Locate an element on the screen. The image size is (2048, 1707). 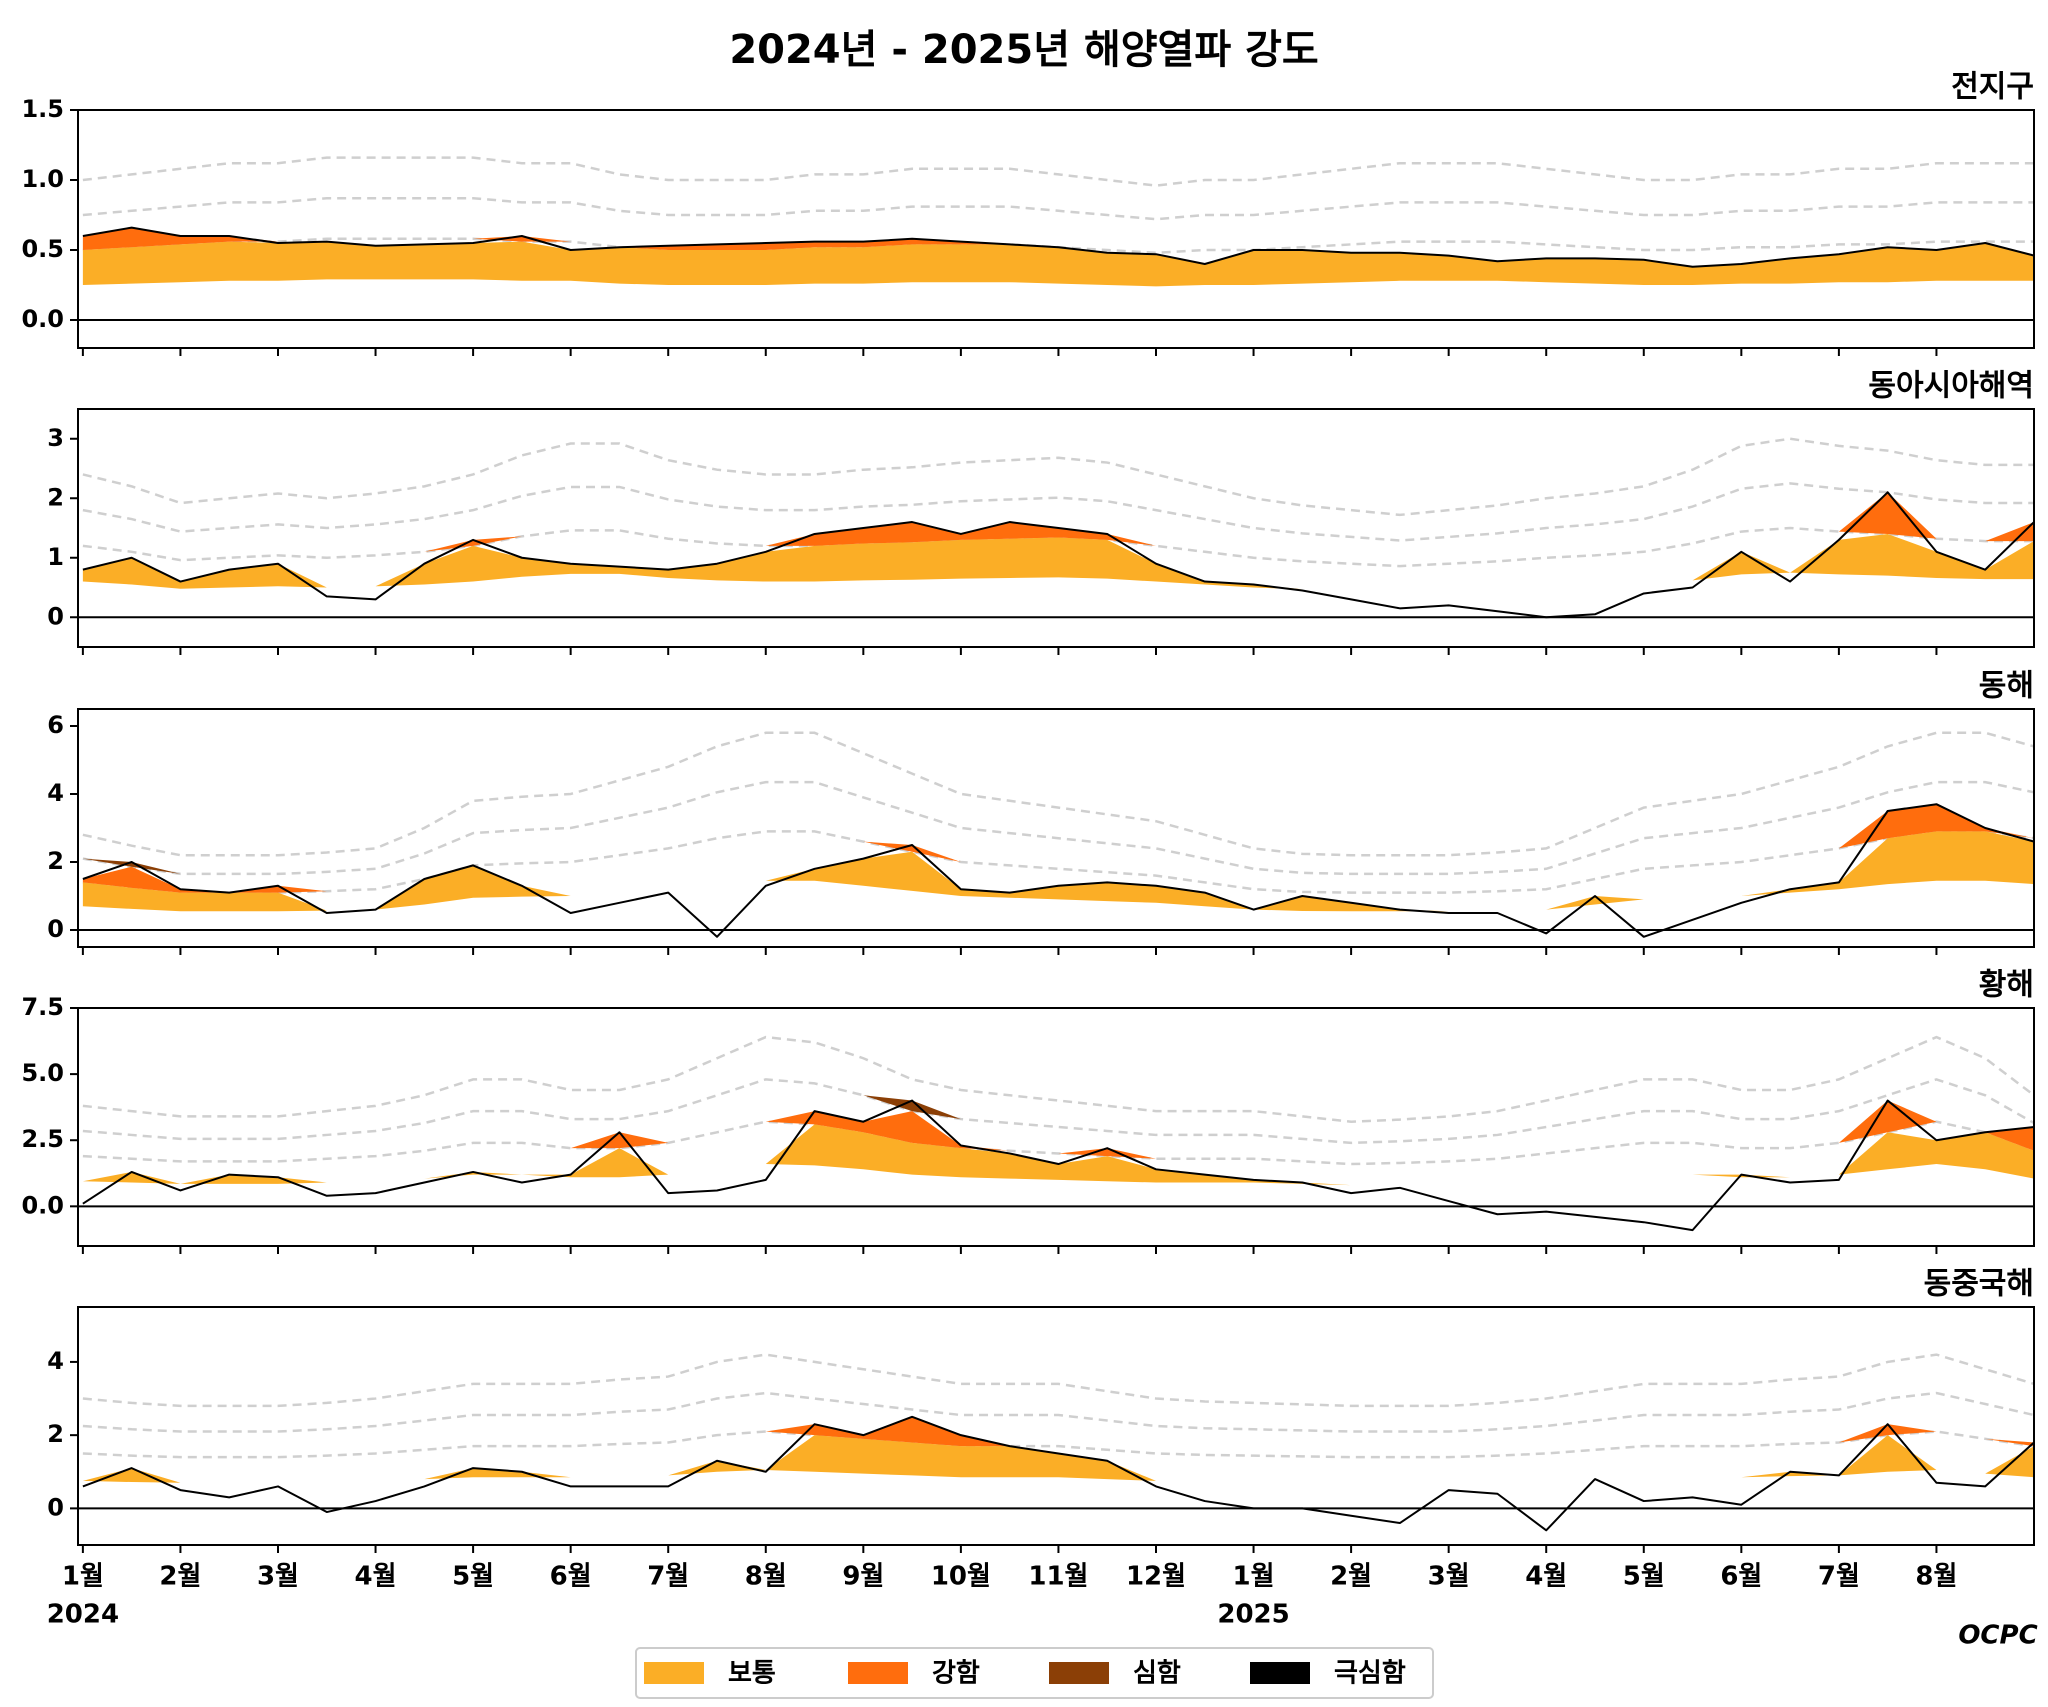
y-tick-label: 0.5 is located at coordinates (42, 249).